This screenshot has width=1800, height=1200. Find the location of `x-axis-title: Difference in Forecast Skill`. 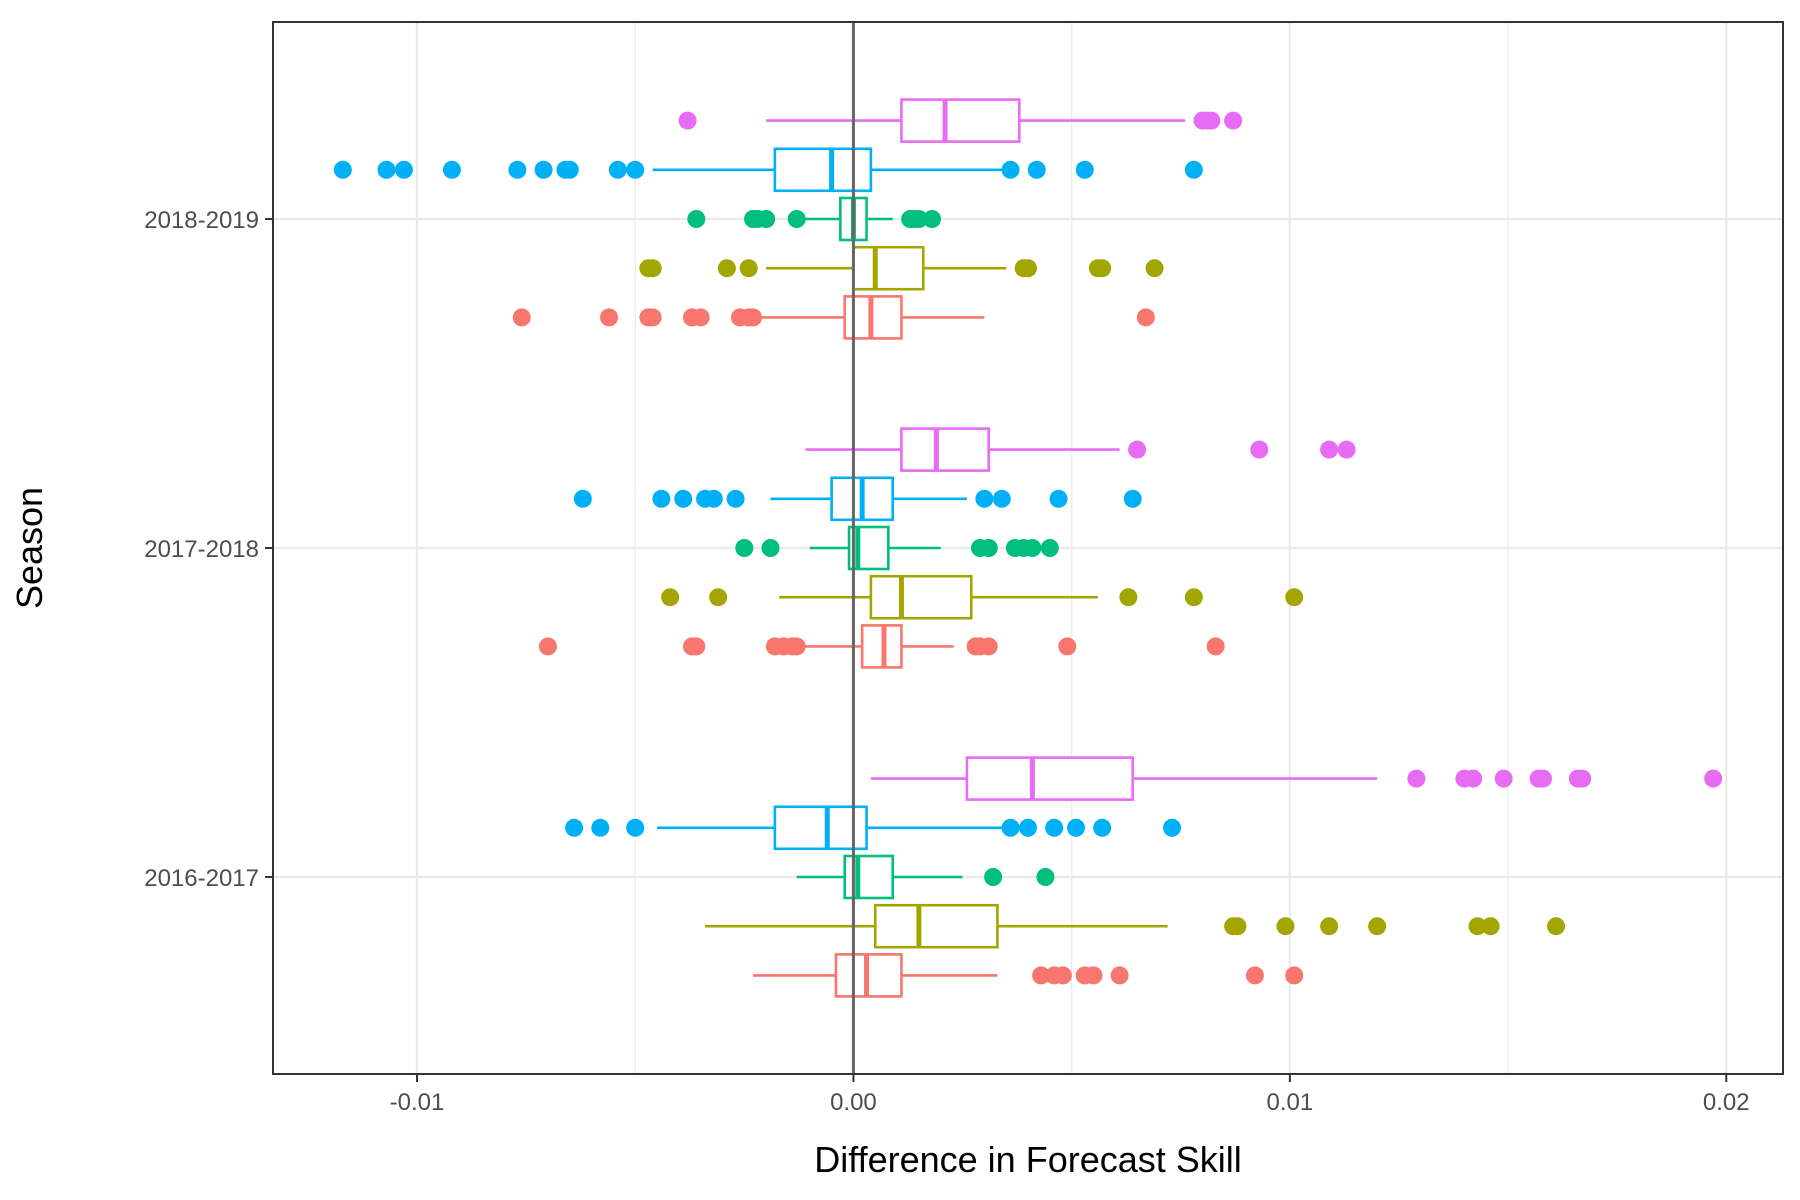

x-axis-title: Difference in Forecast Skill is located at coordinates (1028, 1159).